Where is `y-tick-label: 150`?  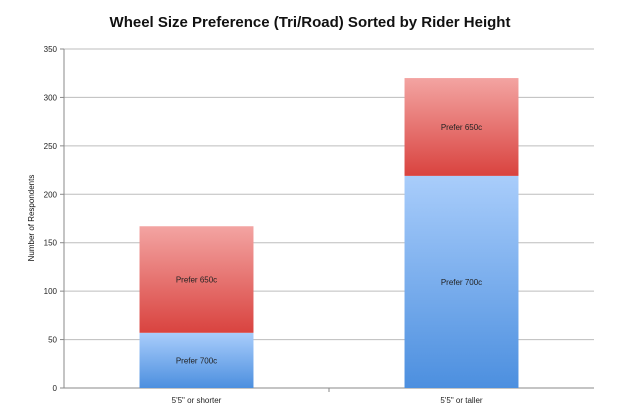 y-tick-label: 150 is located at coordinates (51, 243).